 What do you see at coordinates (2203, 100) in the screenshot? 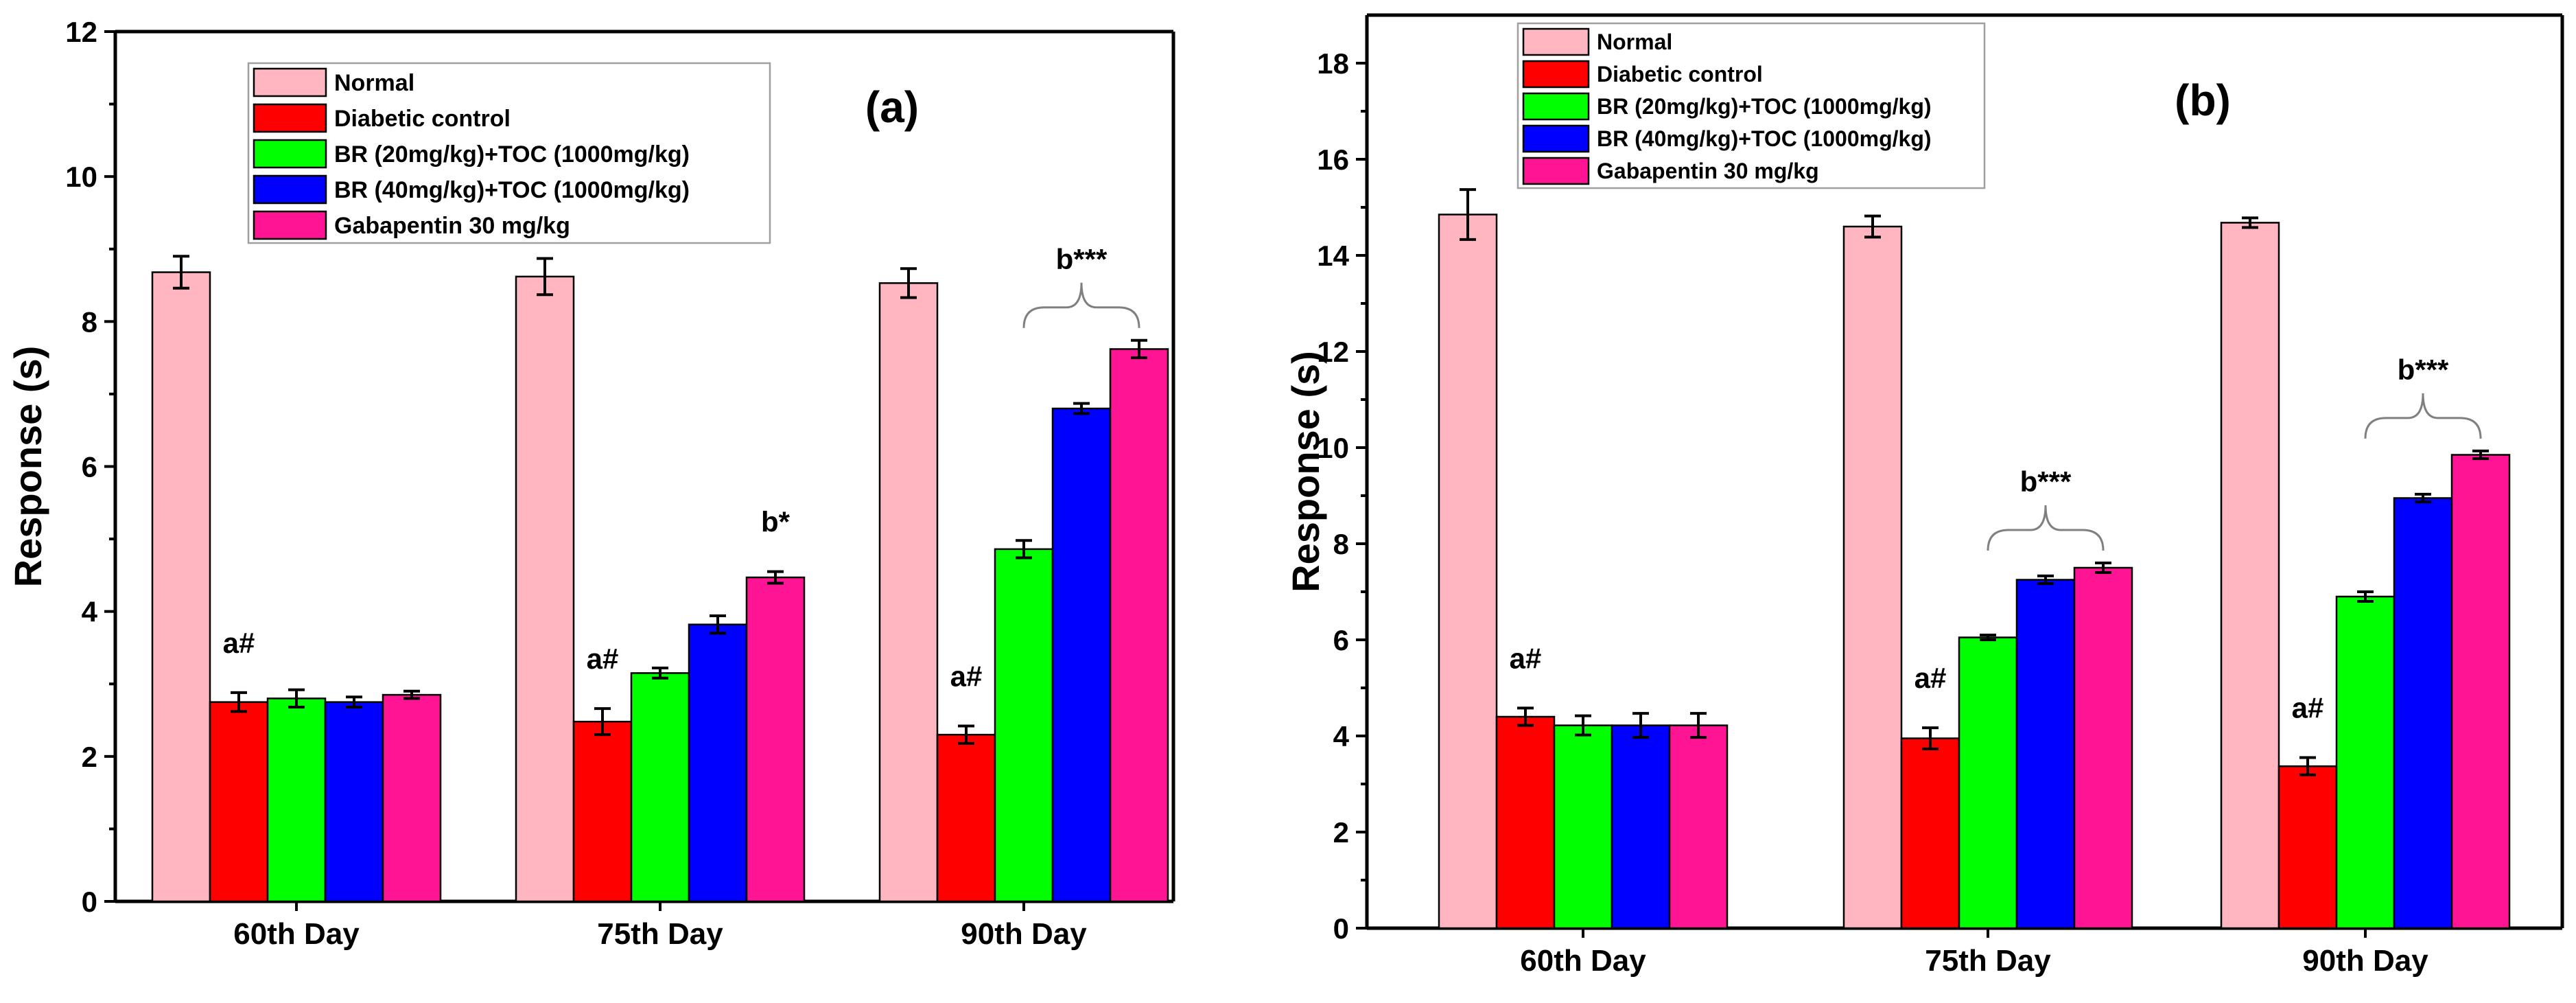
I see `panel-label: (b)` at bounding box center [2203, 100].